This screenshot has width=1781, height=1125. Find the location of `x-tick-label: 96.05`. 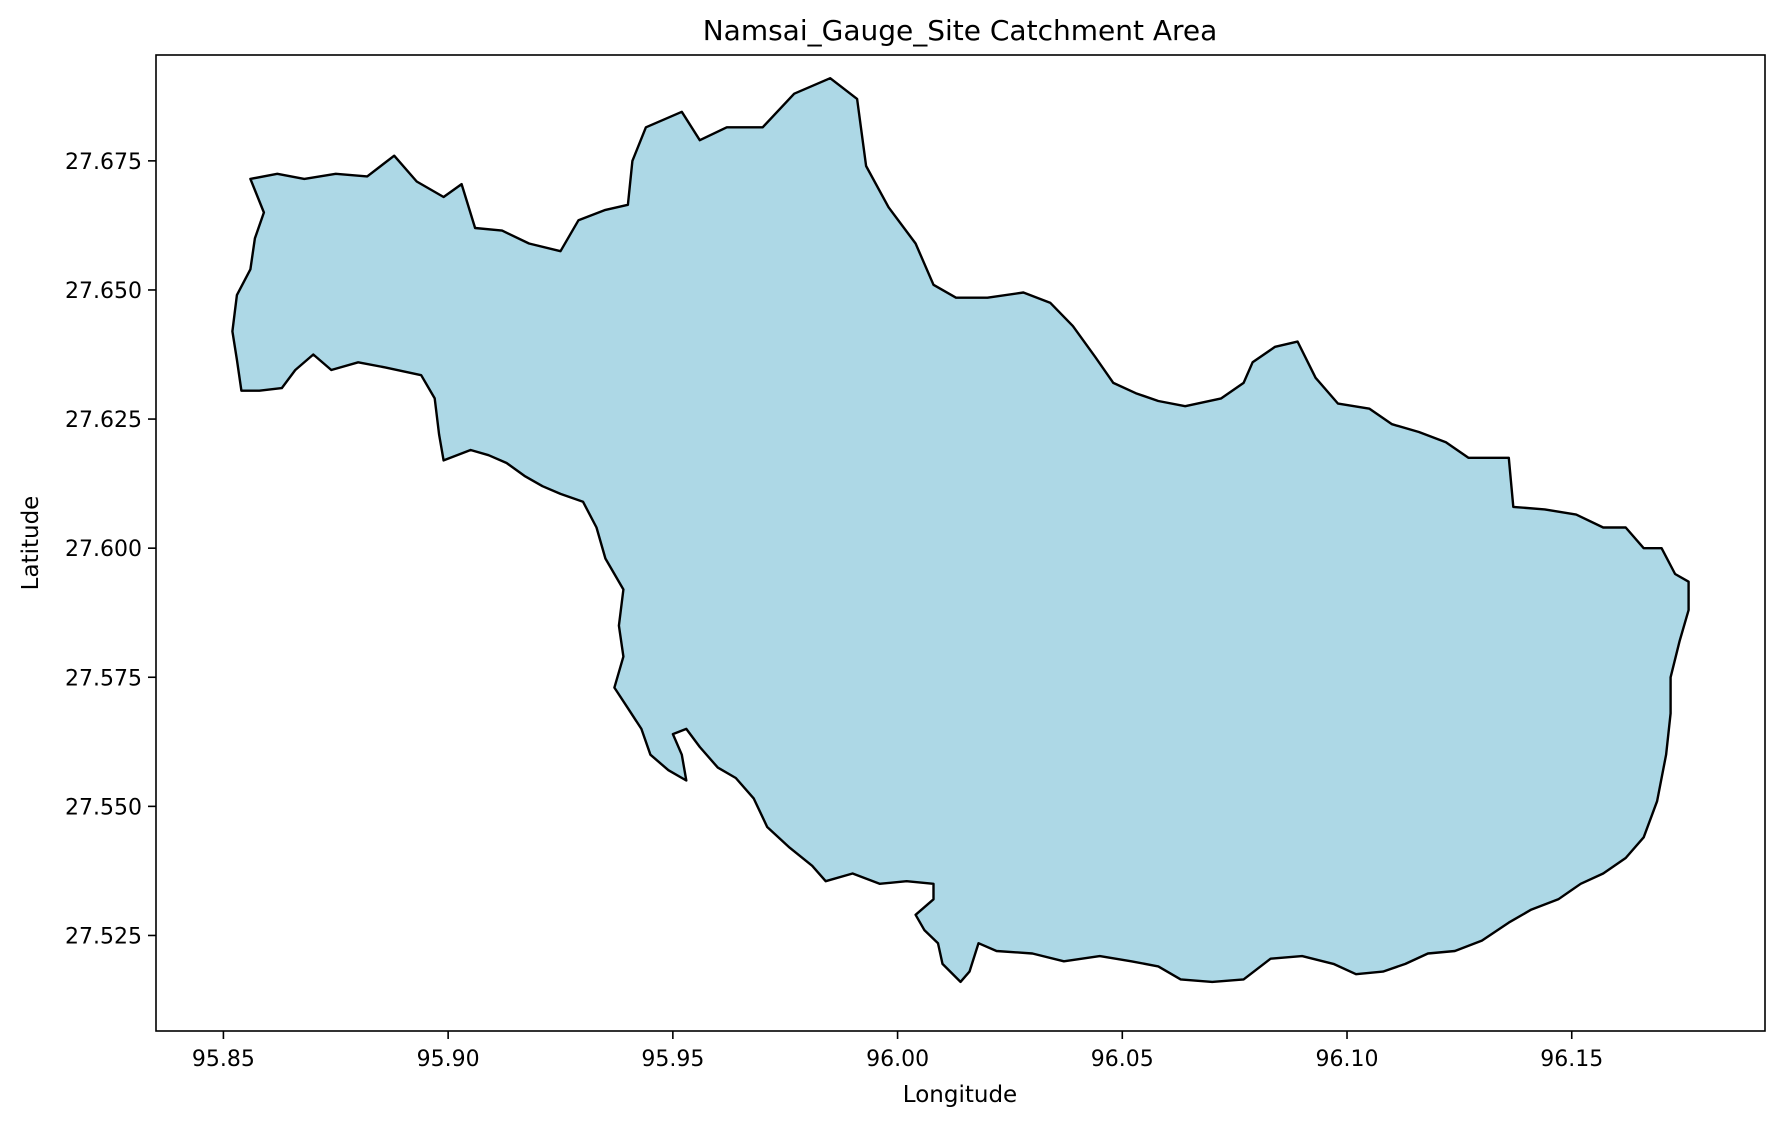

x-tick-label: 96.05 is located at coordinates (1122, 1059).